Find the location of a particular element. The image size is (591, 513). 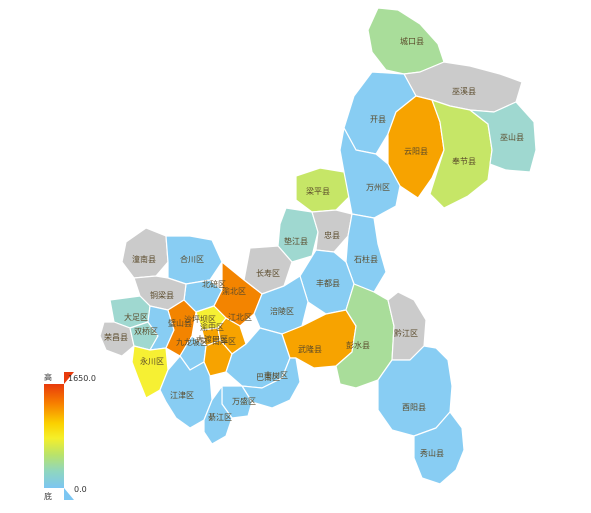

district-zhong is located at coordinates (332, 231).